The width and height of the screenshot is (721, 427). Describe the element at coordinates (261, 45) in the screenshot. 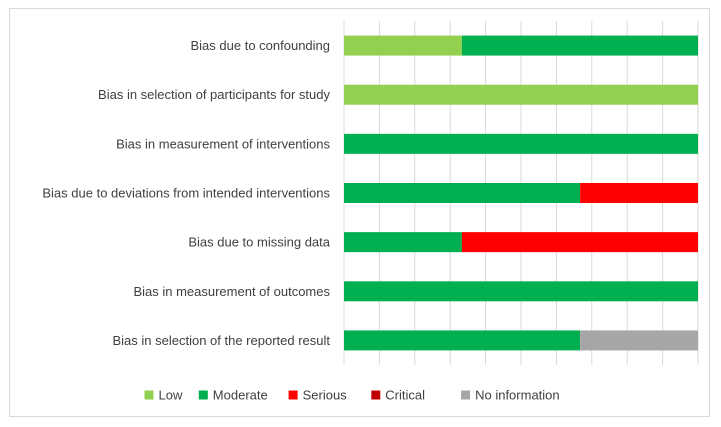

I see `category-label: Bias due to confounding` at that location.